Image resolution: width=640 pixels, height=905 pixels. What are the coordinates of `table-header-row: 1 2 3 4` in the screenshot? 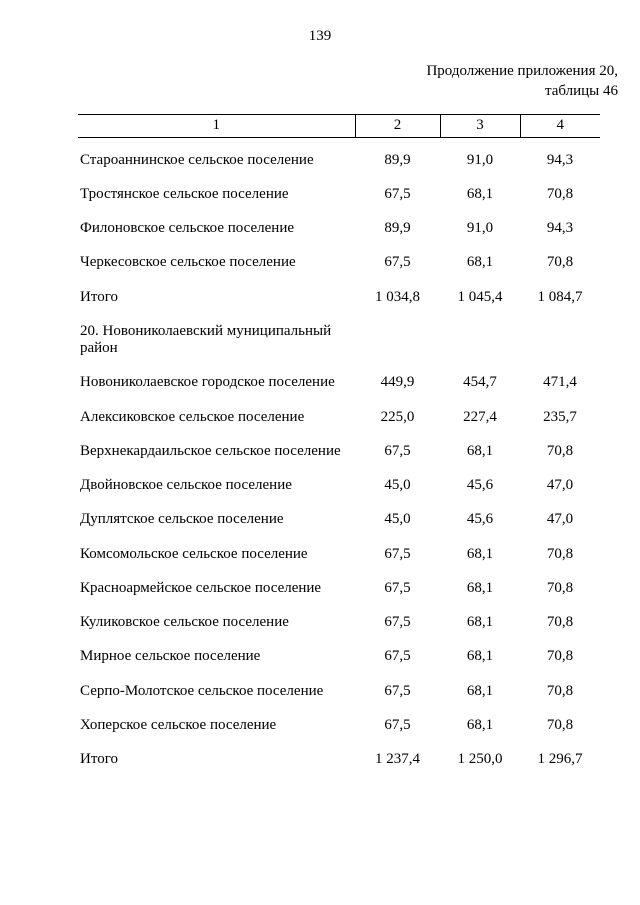 It's located at (339, 125).